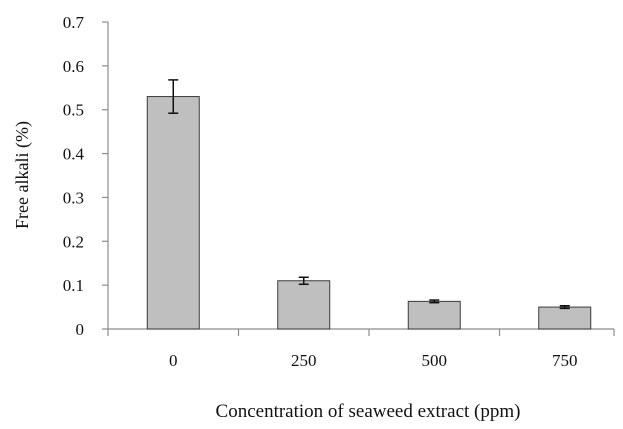 The width and height of the screenshot is (623, 429). Describe the element at coordinates (73, 241) in the screenshot. I see `y-tick-label: 0.2` at that location.